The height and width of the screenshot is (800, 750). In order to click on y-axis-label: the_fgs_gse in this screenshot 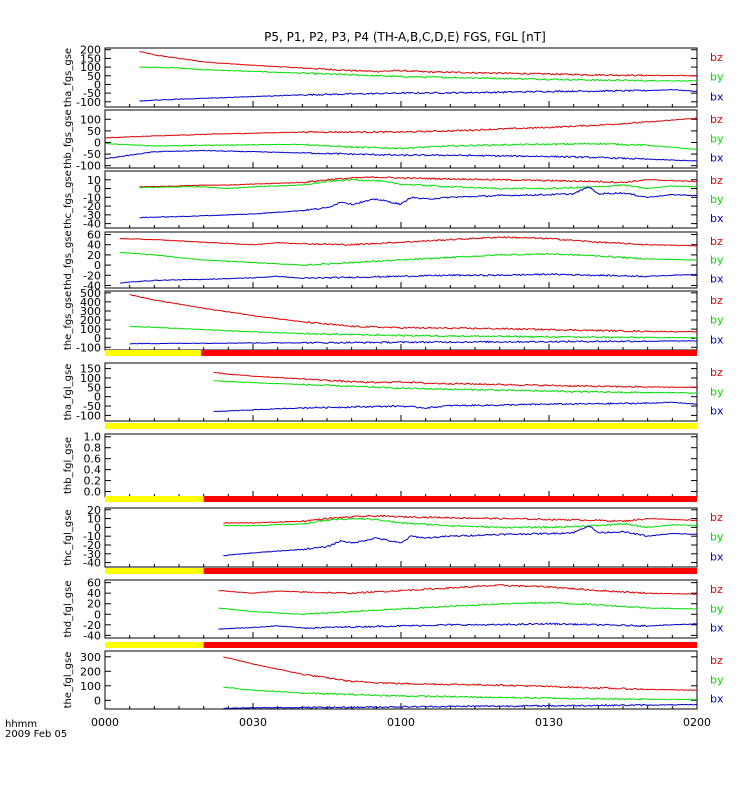, I will do `click(68, 320)`.